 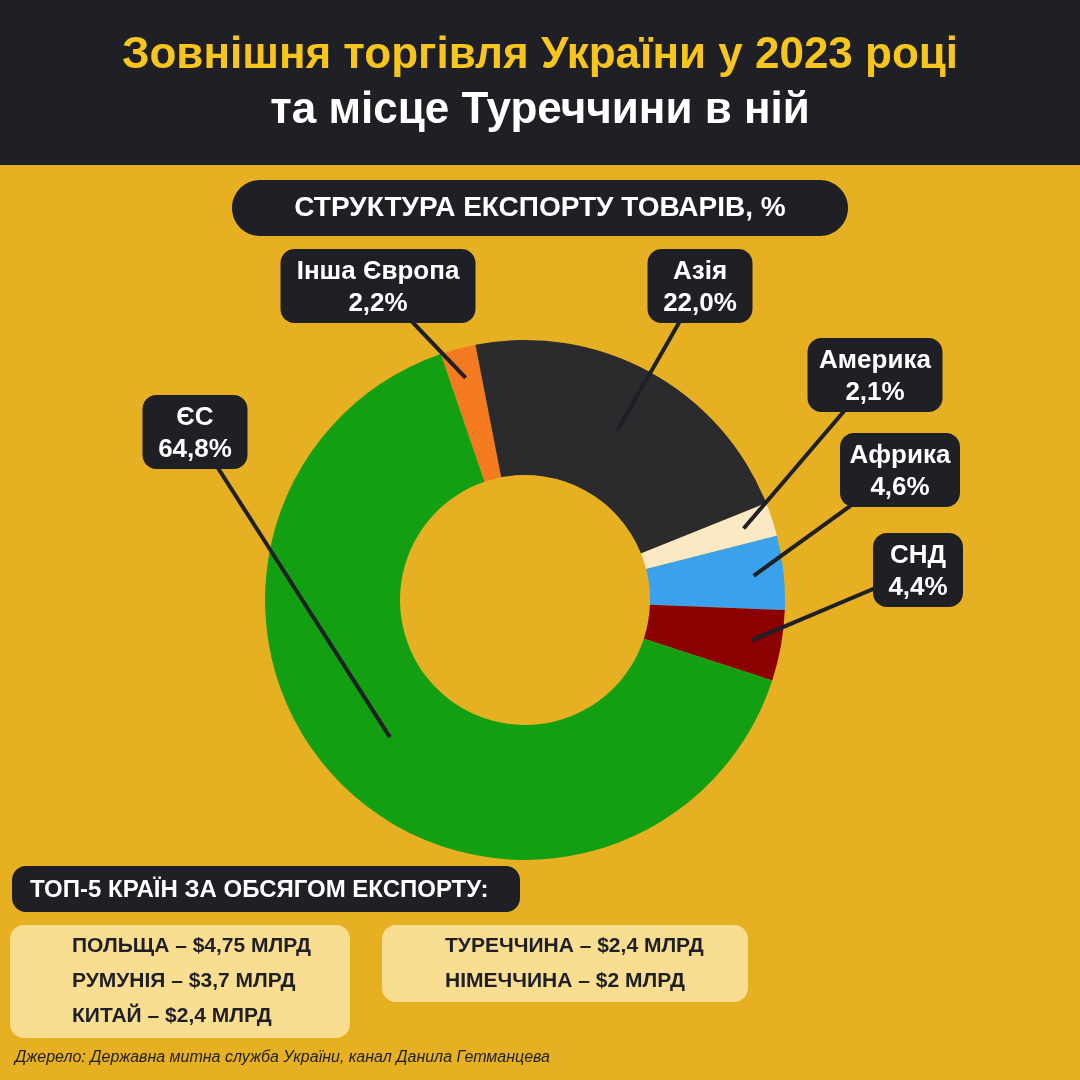 What do you see at coordinates (700, 270) in the screenshot?
I see `slice-label: Азія` at bounding box center [700, 270].